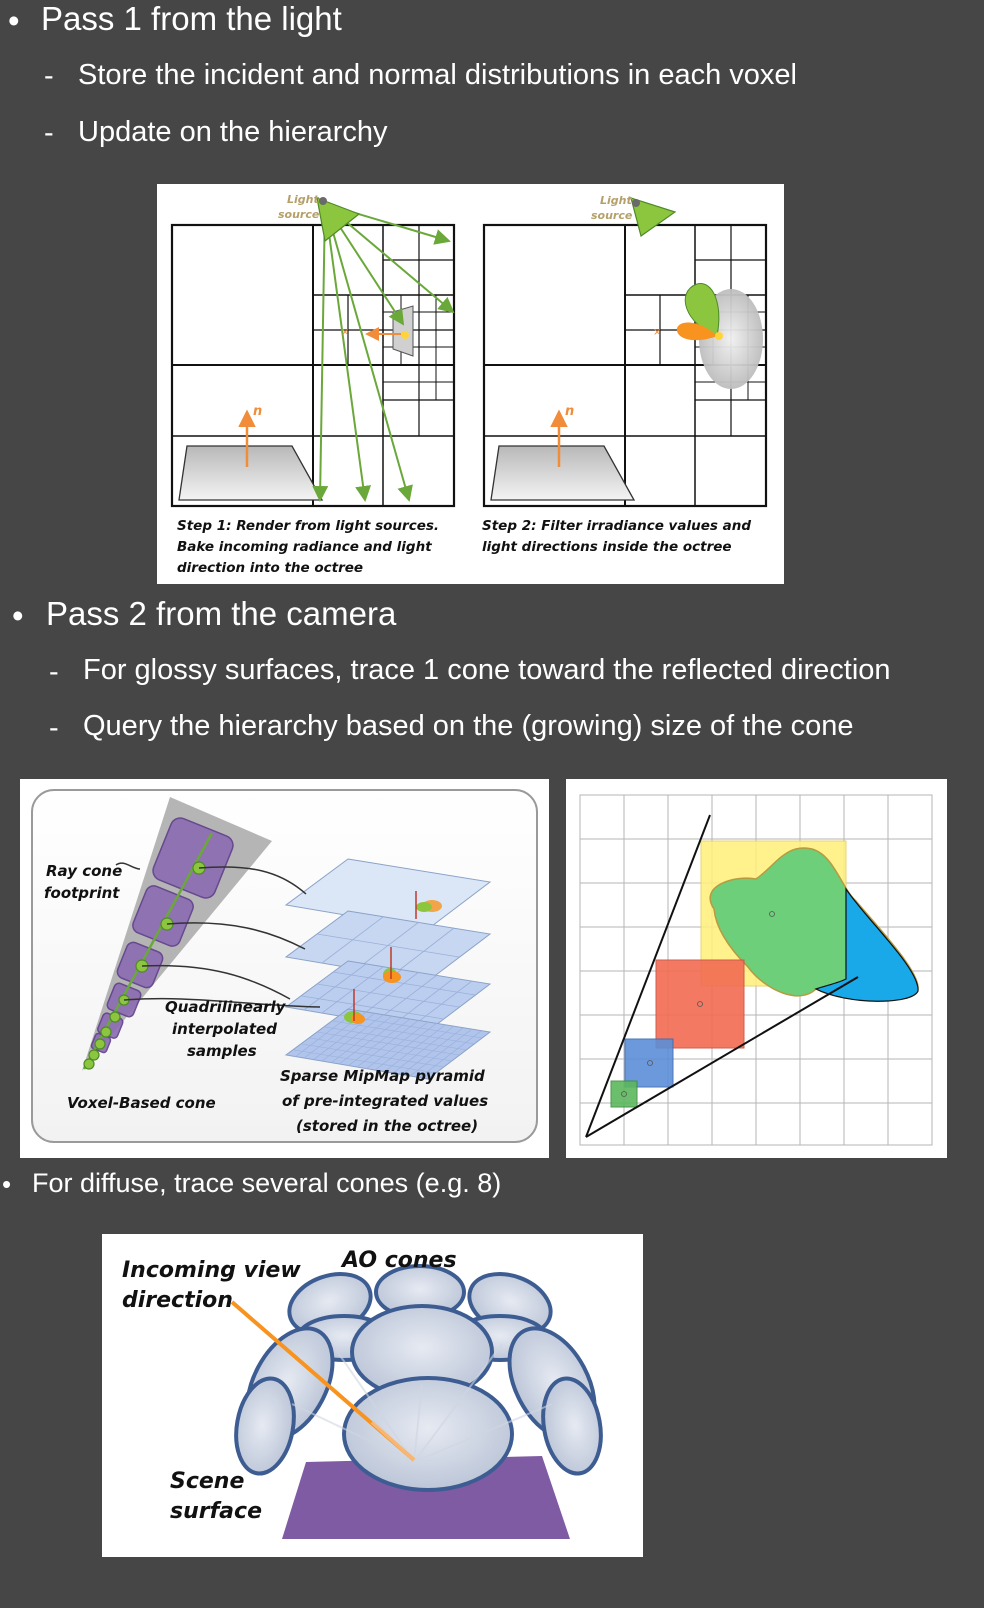 The image size is (984, 1608). Describe the element at coordinates (385, 1101) in the screenshot. I see `pyramid-label: of pre-integrated values` at that location.